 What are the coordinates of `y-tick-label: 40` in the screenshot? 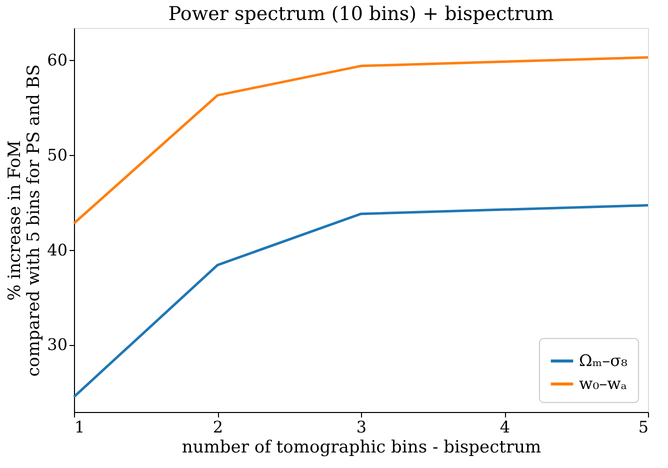 It's located at (57, 250).